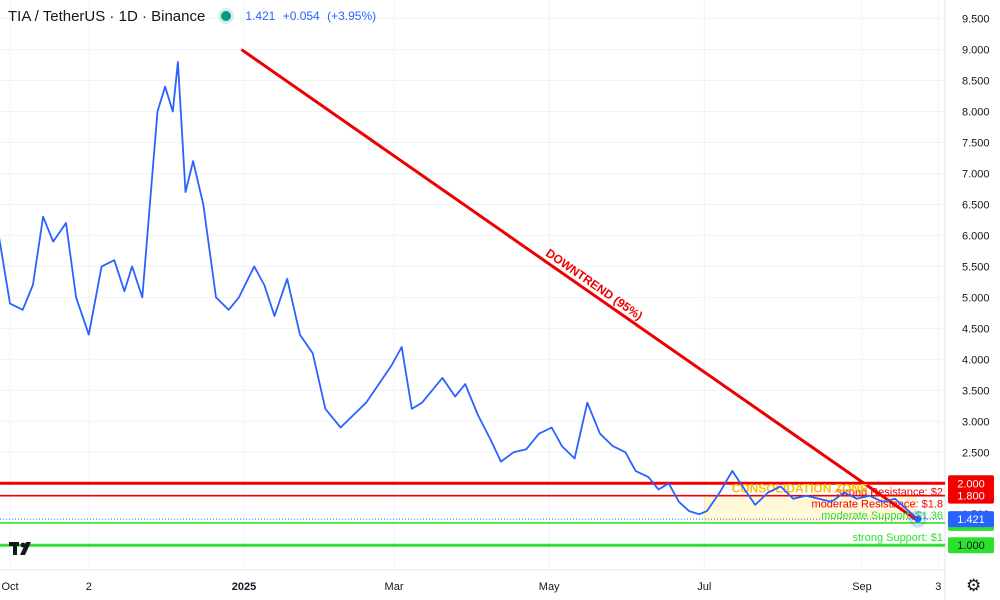 The width and height of the screenshot is (1000, 600). I want to click on downtrend-label: DOWNTREND (95%), so click(594, 284).